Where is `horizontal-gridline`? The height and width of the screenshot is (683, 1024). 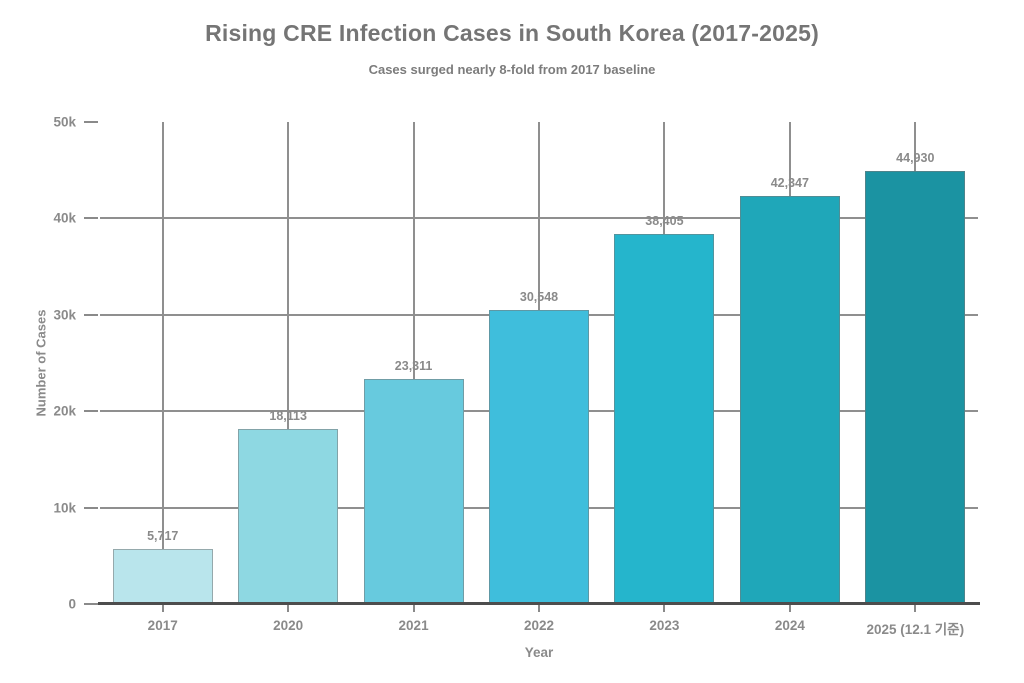 horizontal-gridline is located at coordinates (539, 218).